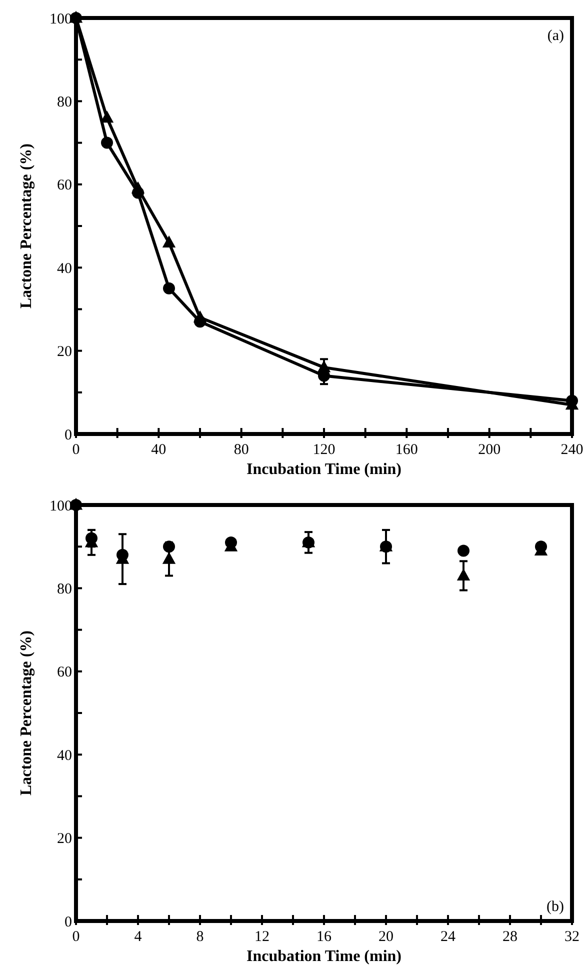 The height and width of the screenshot is (975, 584). I want to click on annotation: (b), so click(555, 907).